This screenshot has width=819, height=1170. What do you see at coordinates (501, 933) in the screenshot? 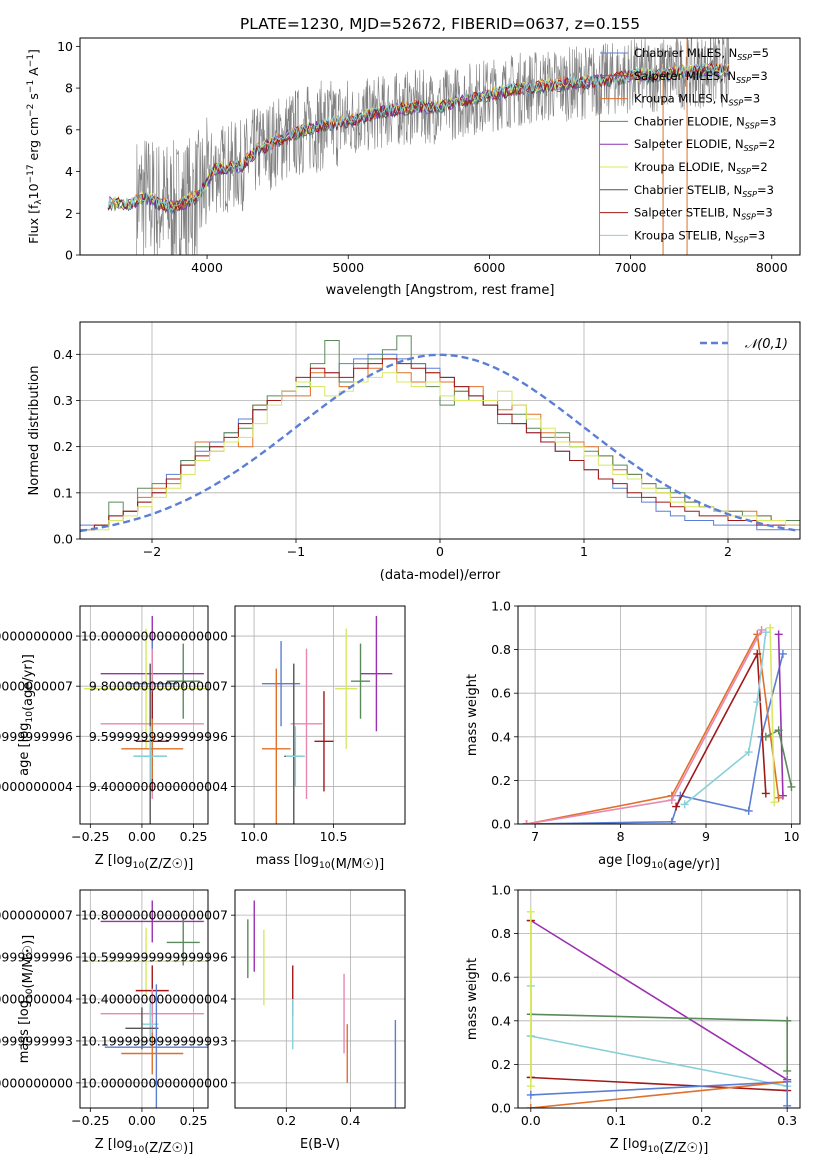
I see `y-tick-label: 0.8` at bounding box center [501, 933].